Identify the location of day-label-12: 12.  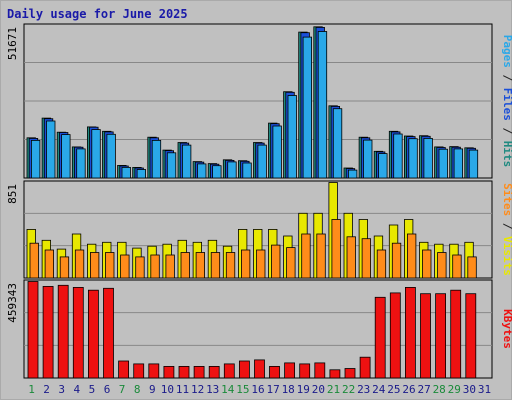
(197, 389).